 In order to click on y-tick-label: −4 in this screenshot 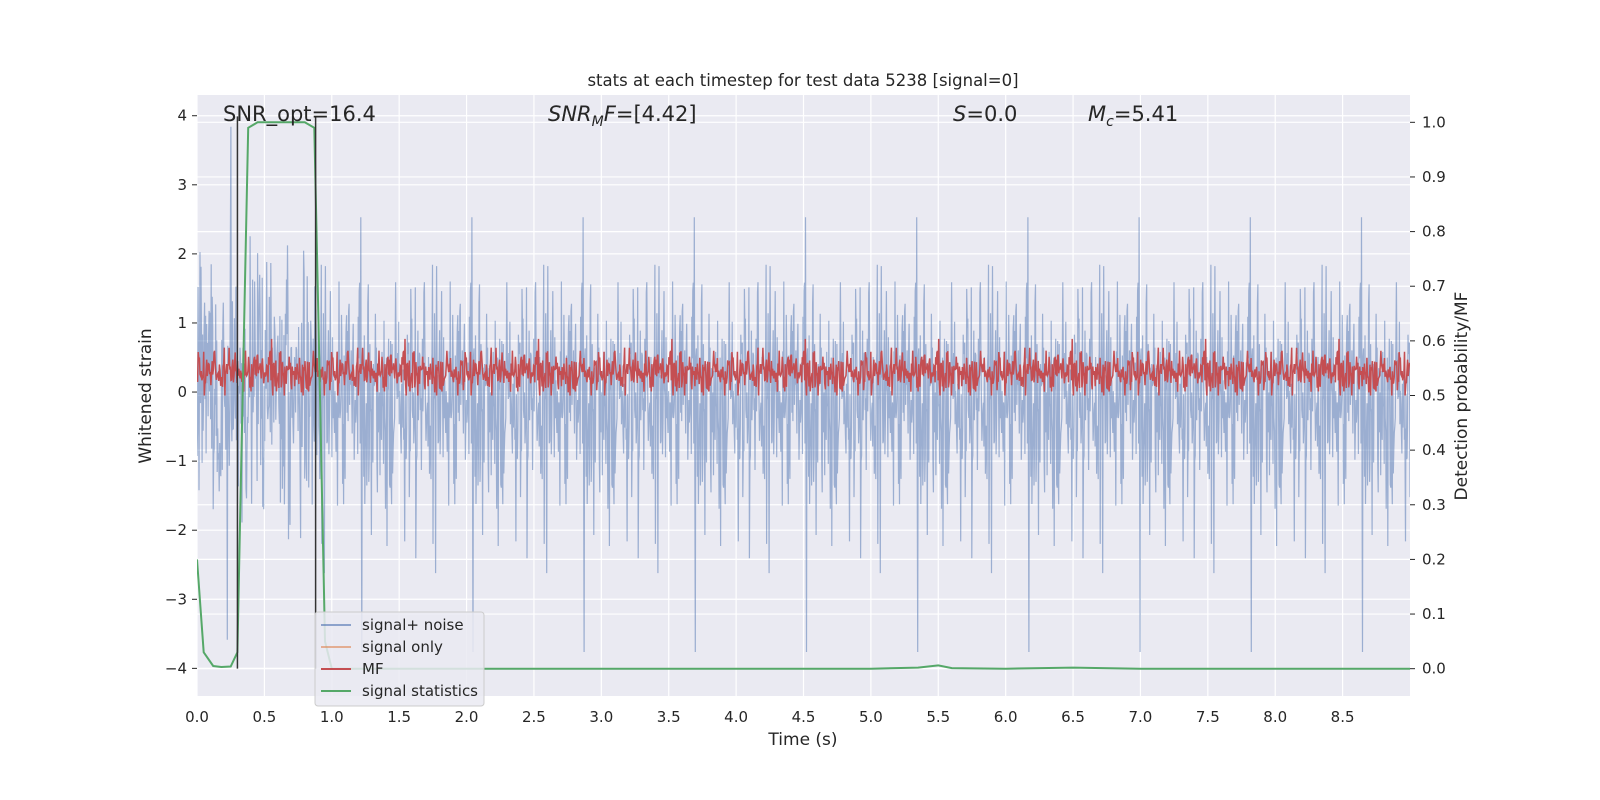, I will do `click(176, 668)`.